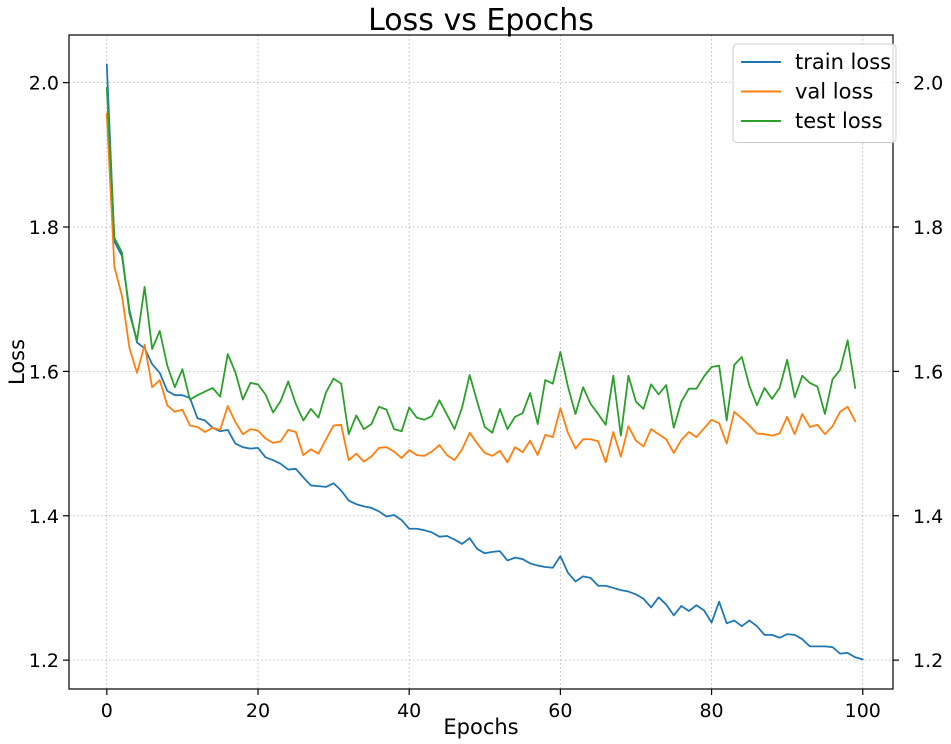 This screenshot has height=744, width=951. Describe the element at coordinates (107, 711) in the screenshot. I see `x-tick-label: 0` at that location.